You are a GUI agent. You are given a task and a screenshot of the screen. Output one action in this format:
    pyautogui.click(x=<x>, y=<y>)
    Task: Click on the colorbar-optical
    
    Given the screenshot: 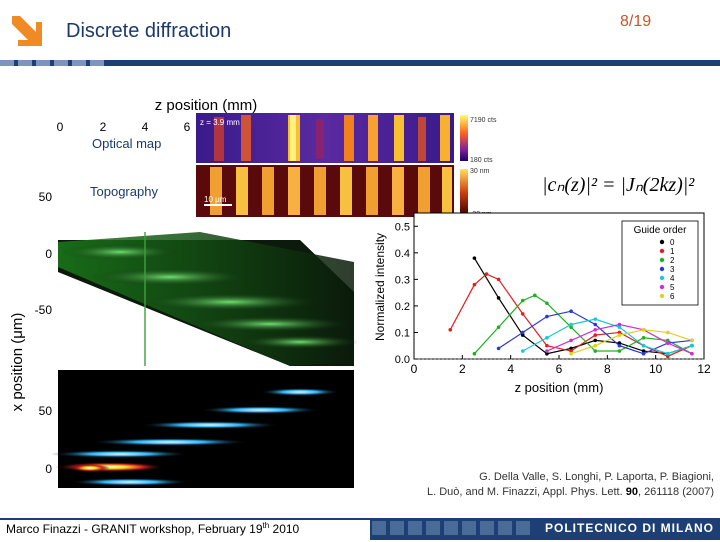 What is the action you would take?
    pyautogui.click(x=464, y=138)
    